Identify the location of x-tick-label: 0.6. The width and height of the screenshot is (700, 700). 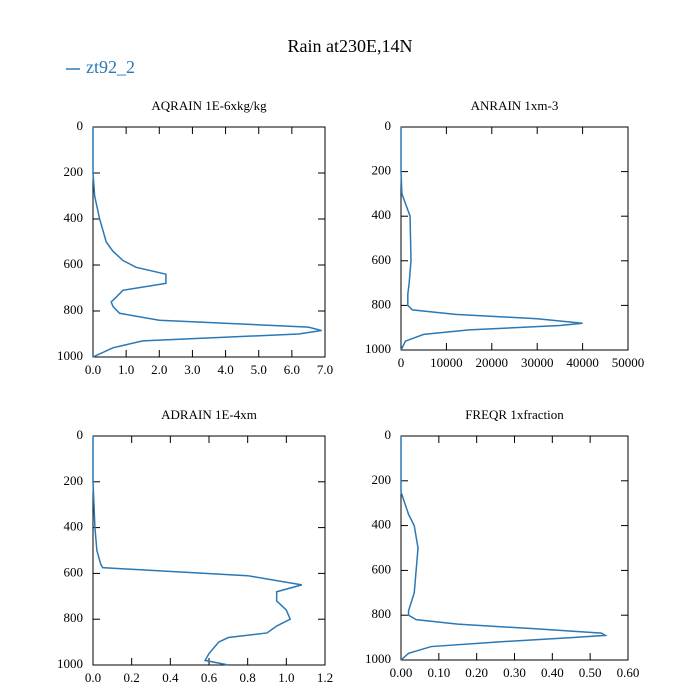
(209, 677).